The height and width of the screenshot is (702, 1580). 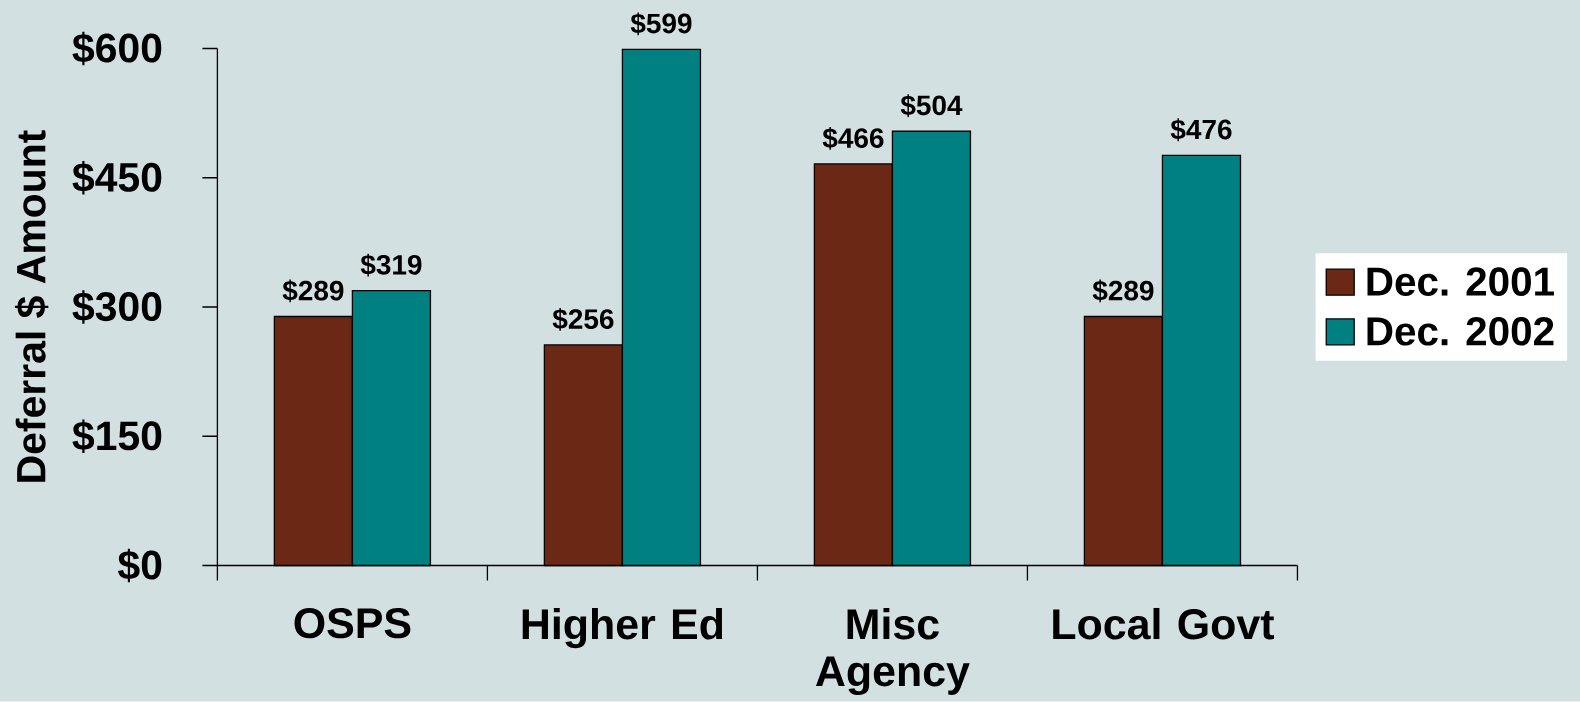 I want to click on y-tick-label: $300, so click(x=117, y=307).